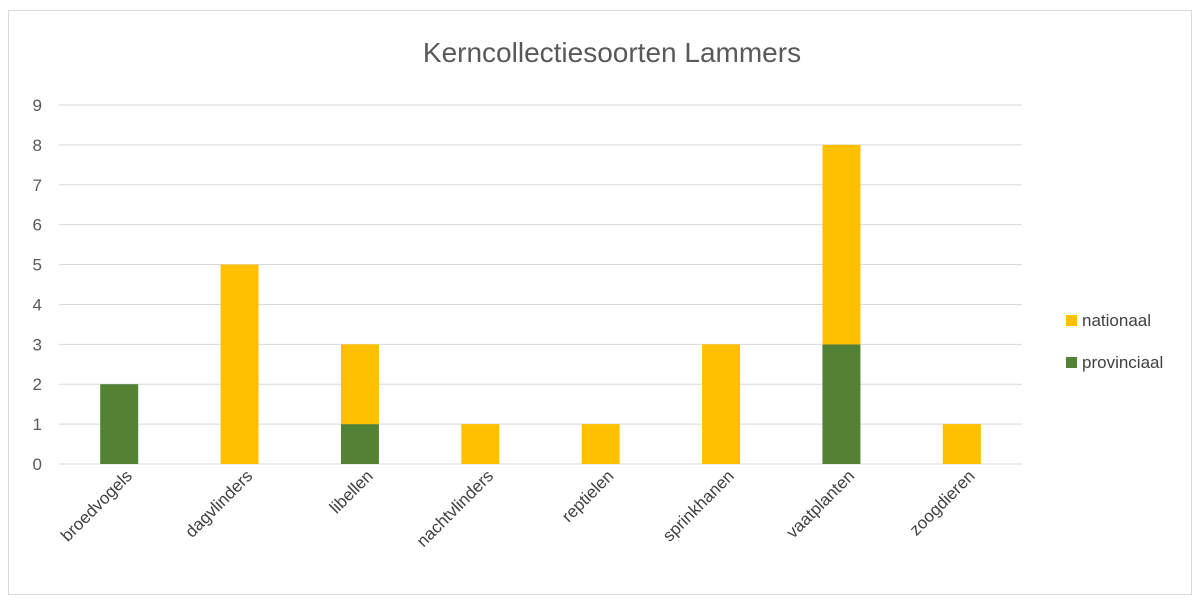 This screenshot has height=603, width=1201. Describe the element at coordinates (1071, 362) in the screenshot. I see `legend-swatch-provinciaal` at that location.